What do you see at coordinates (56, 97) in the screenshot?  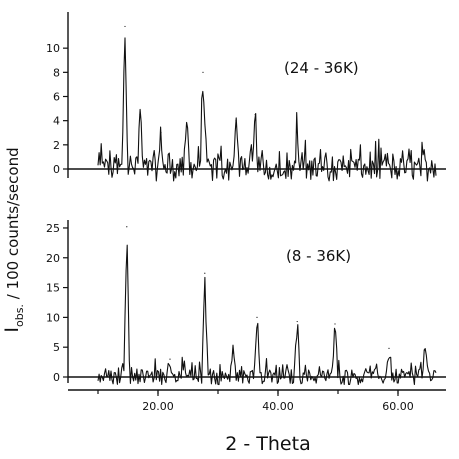 I see `y-tick-label: 6` at bounding box center [56, 97].